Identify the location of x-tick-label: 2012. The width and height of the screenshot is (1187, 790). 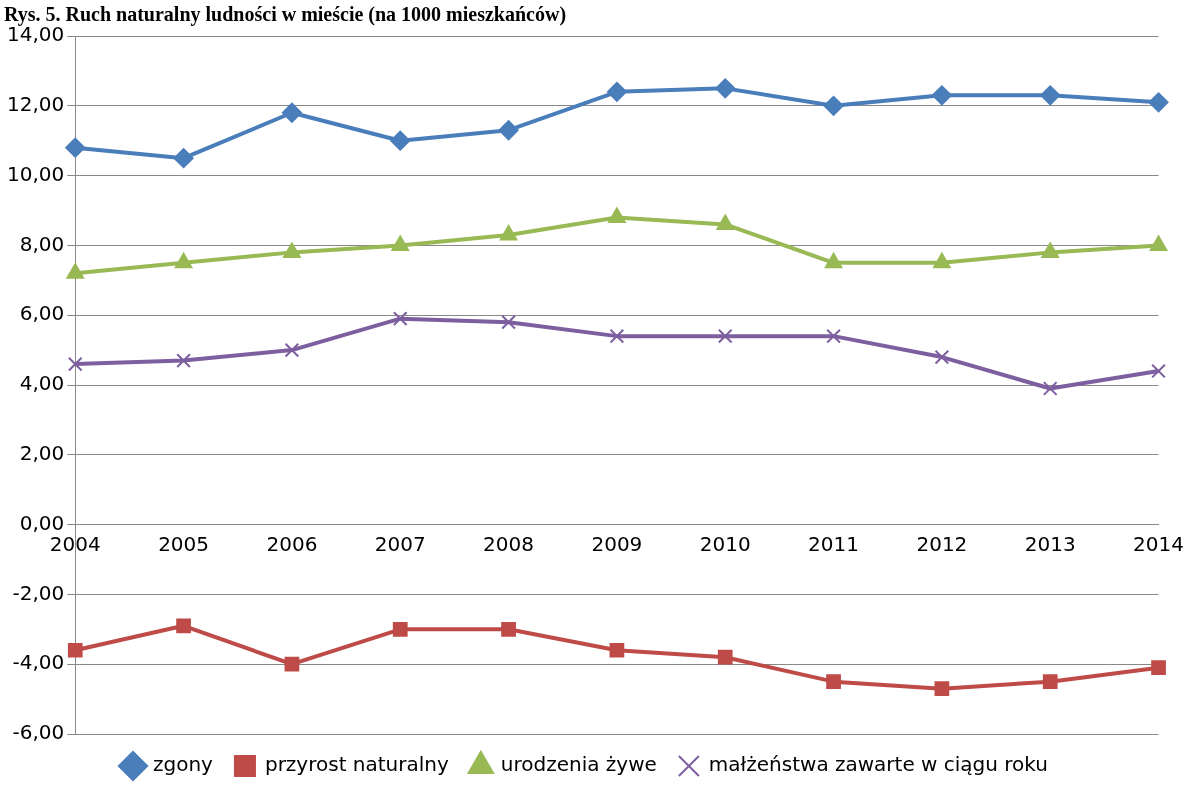
(942, 543).